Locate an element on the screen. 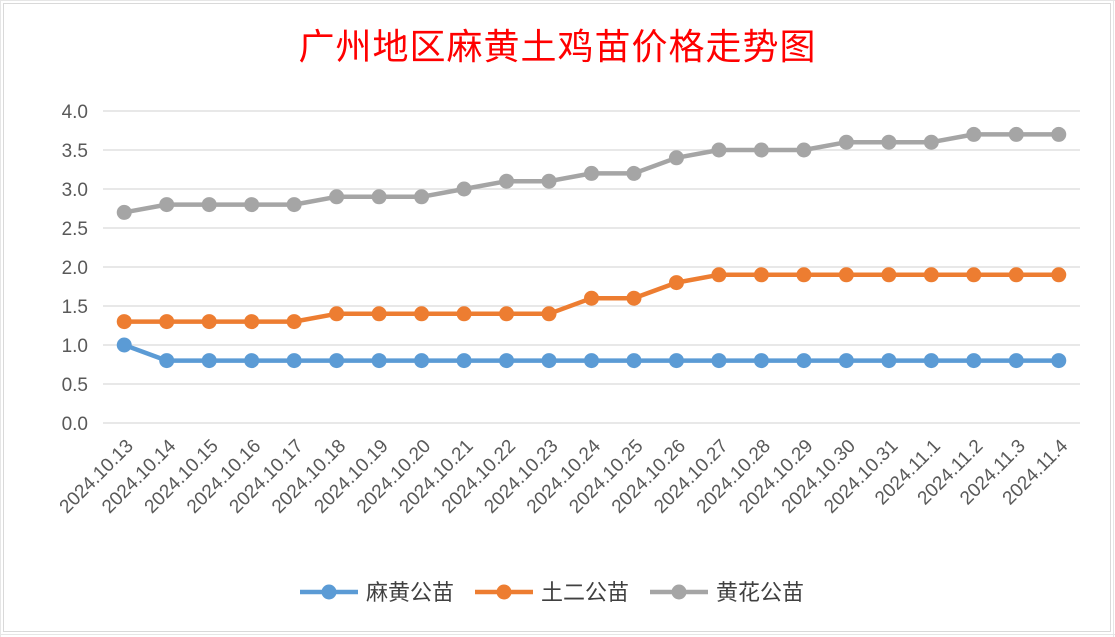 This screenshot has height=637, width=1115. y-tick-label: 0.0 is located at coordinates (75, 424).